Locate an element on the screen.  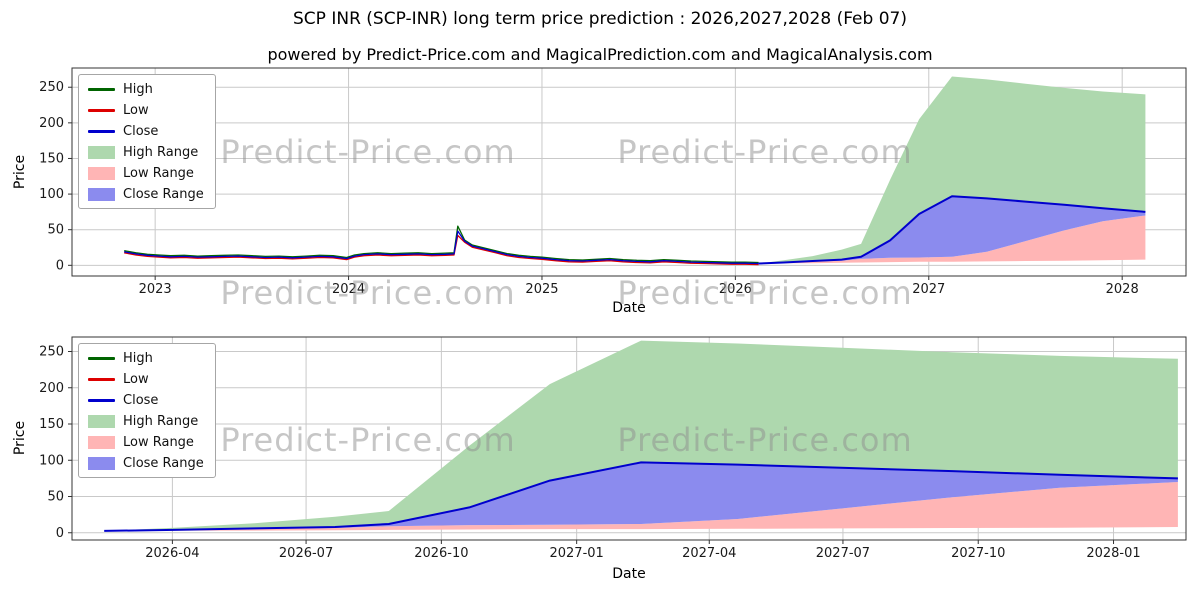
top-y-axis-label: Price is located at coordinates (20, 172).